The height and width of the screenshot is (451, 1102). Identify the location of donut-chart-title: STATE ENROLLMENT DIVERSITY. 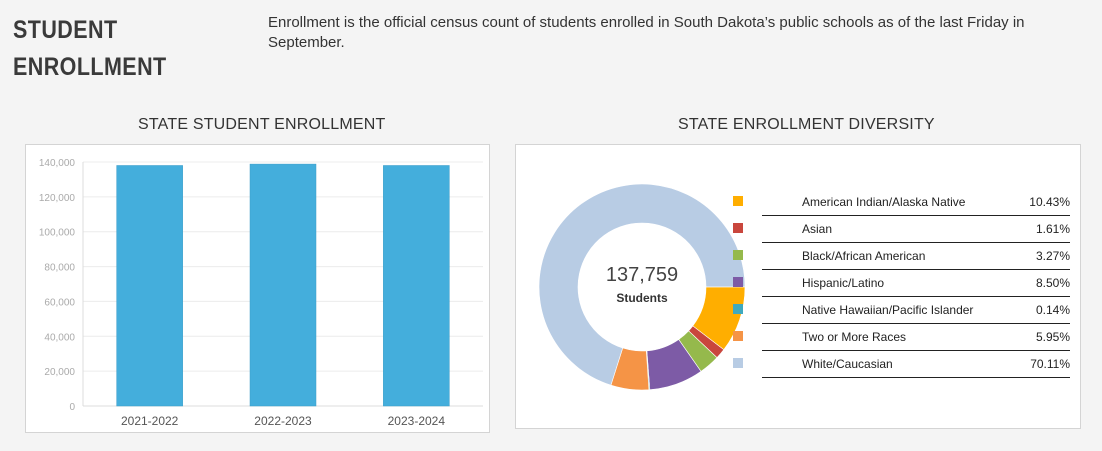
(806, 124).